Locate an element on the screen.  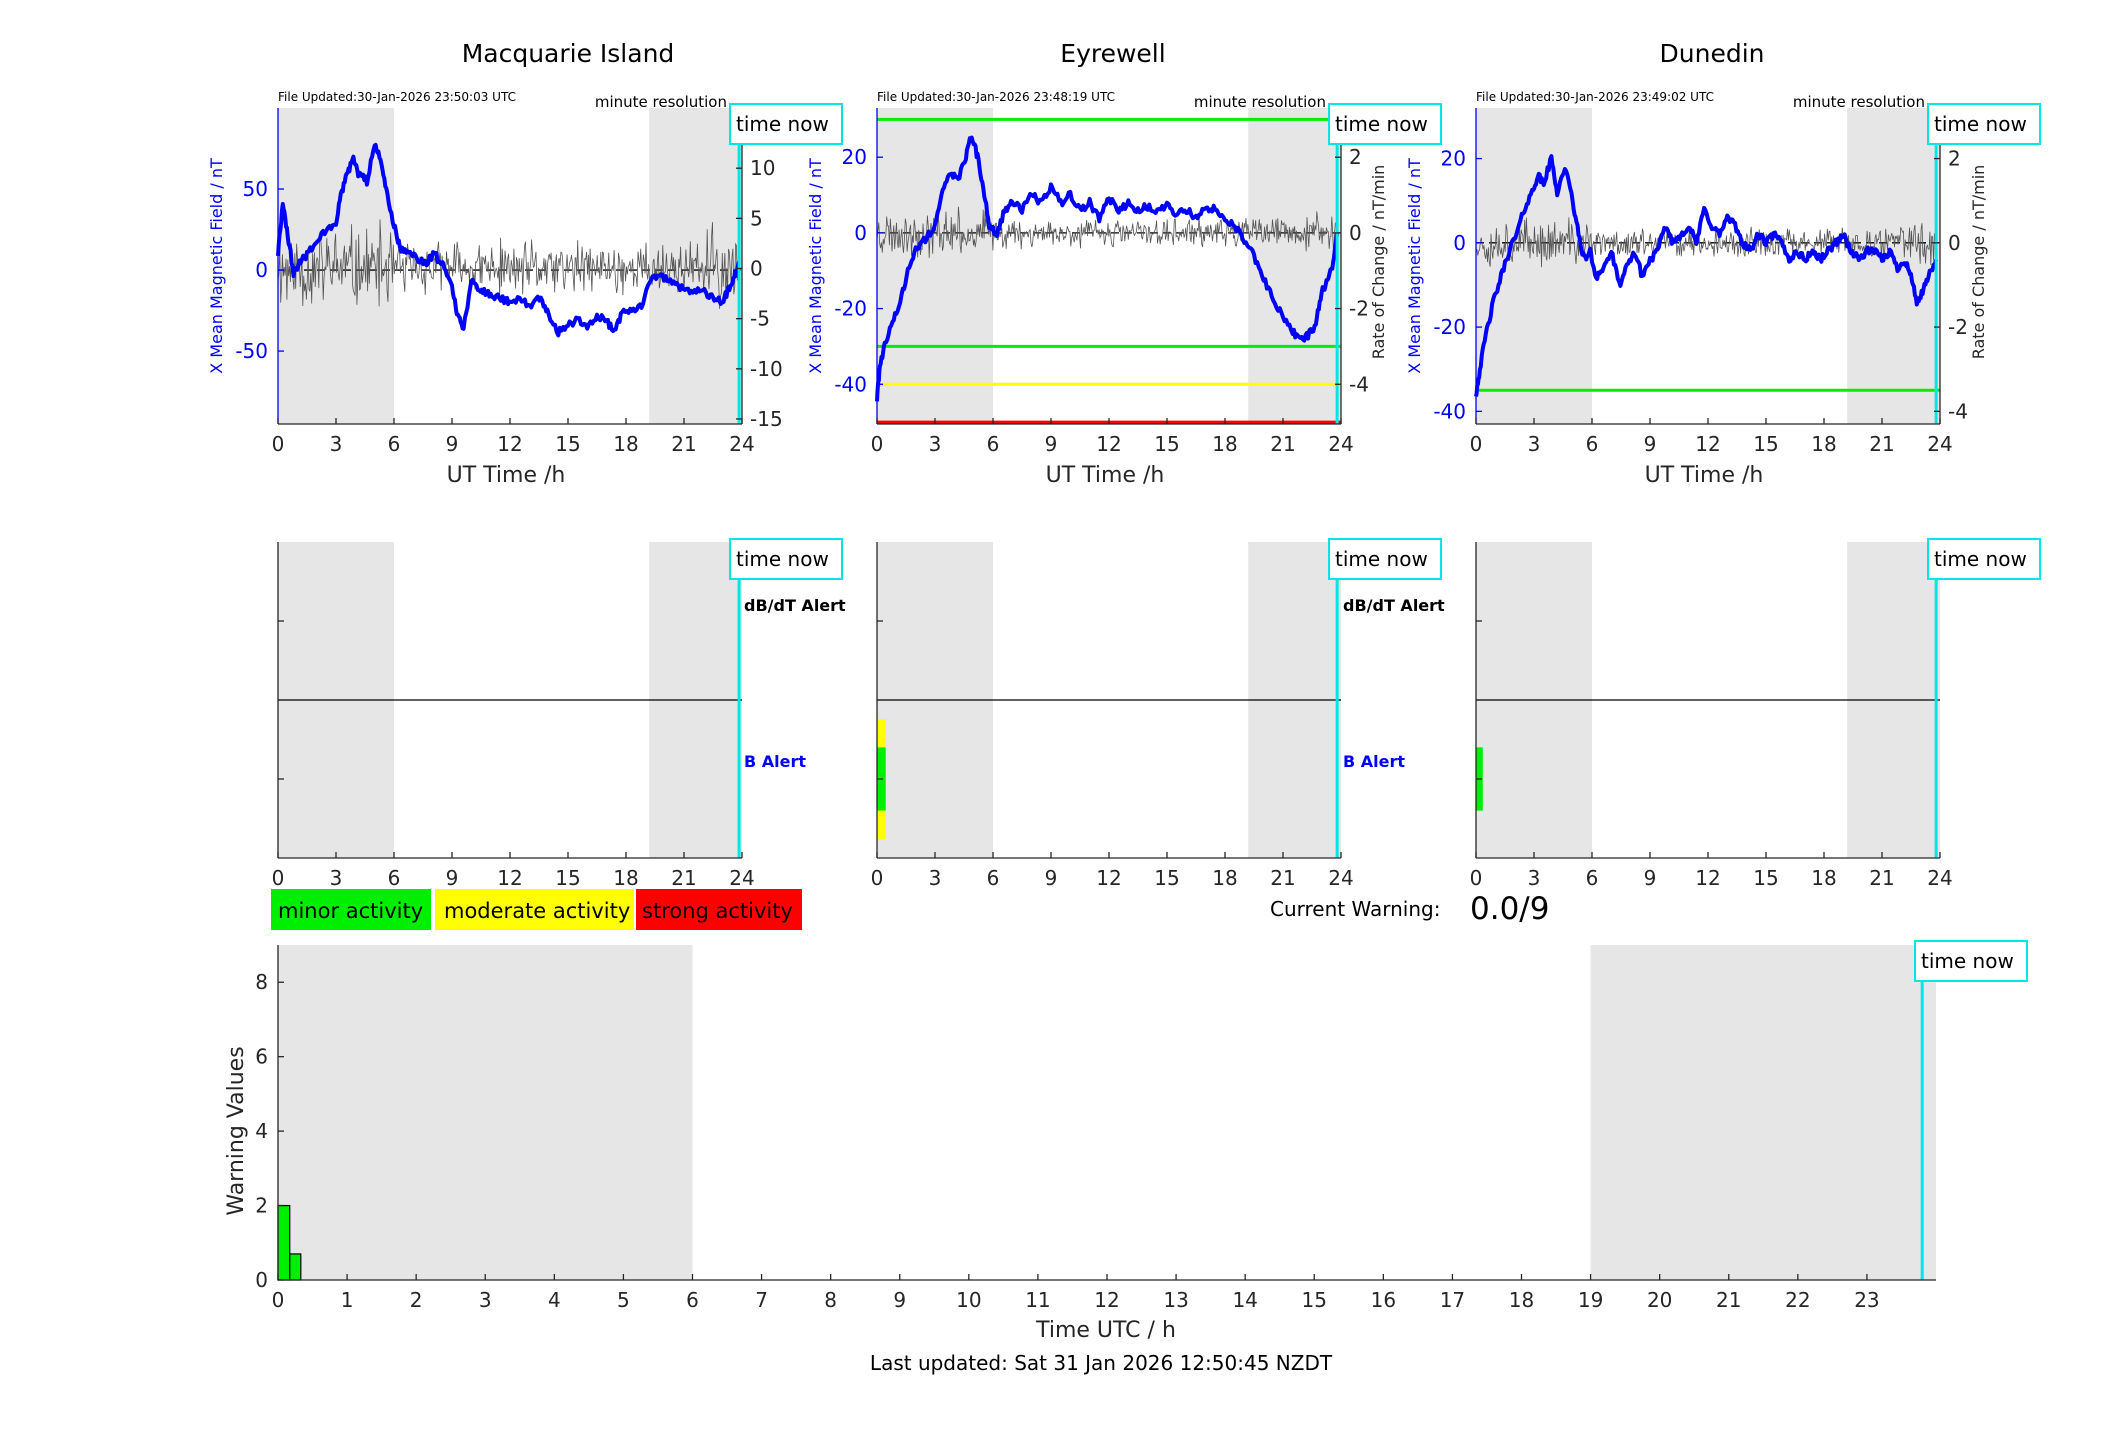
dbdt-alert-label-eyrewell: dB/dT Alert is located at coordinates (1394, 605).